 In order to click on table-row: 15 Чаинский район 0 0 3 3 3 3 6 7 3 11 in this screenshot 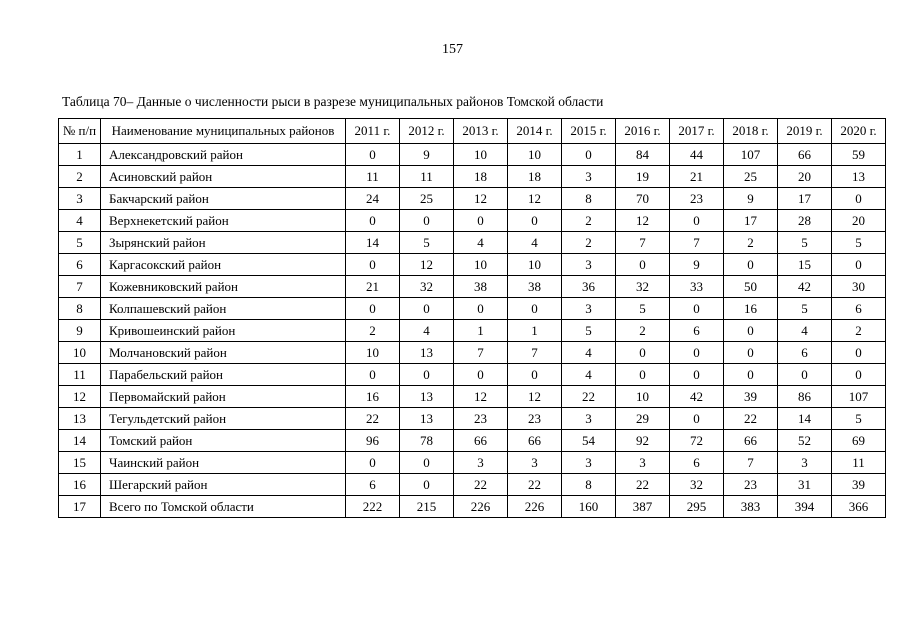, I will do `click(472, 462)`.